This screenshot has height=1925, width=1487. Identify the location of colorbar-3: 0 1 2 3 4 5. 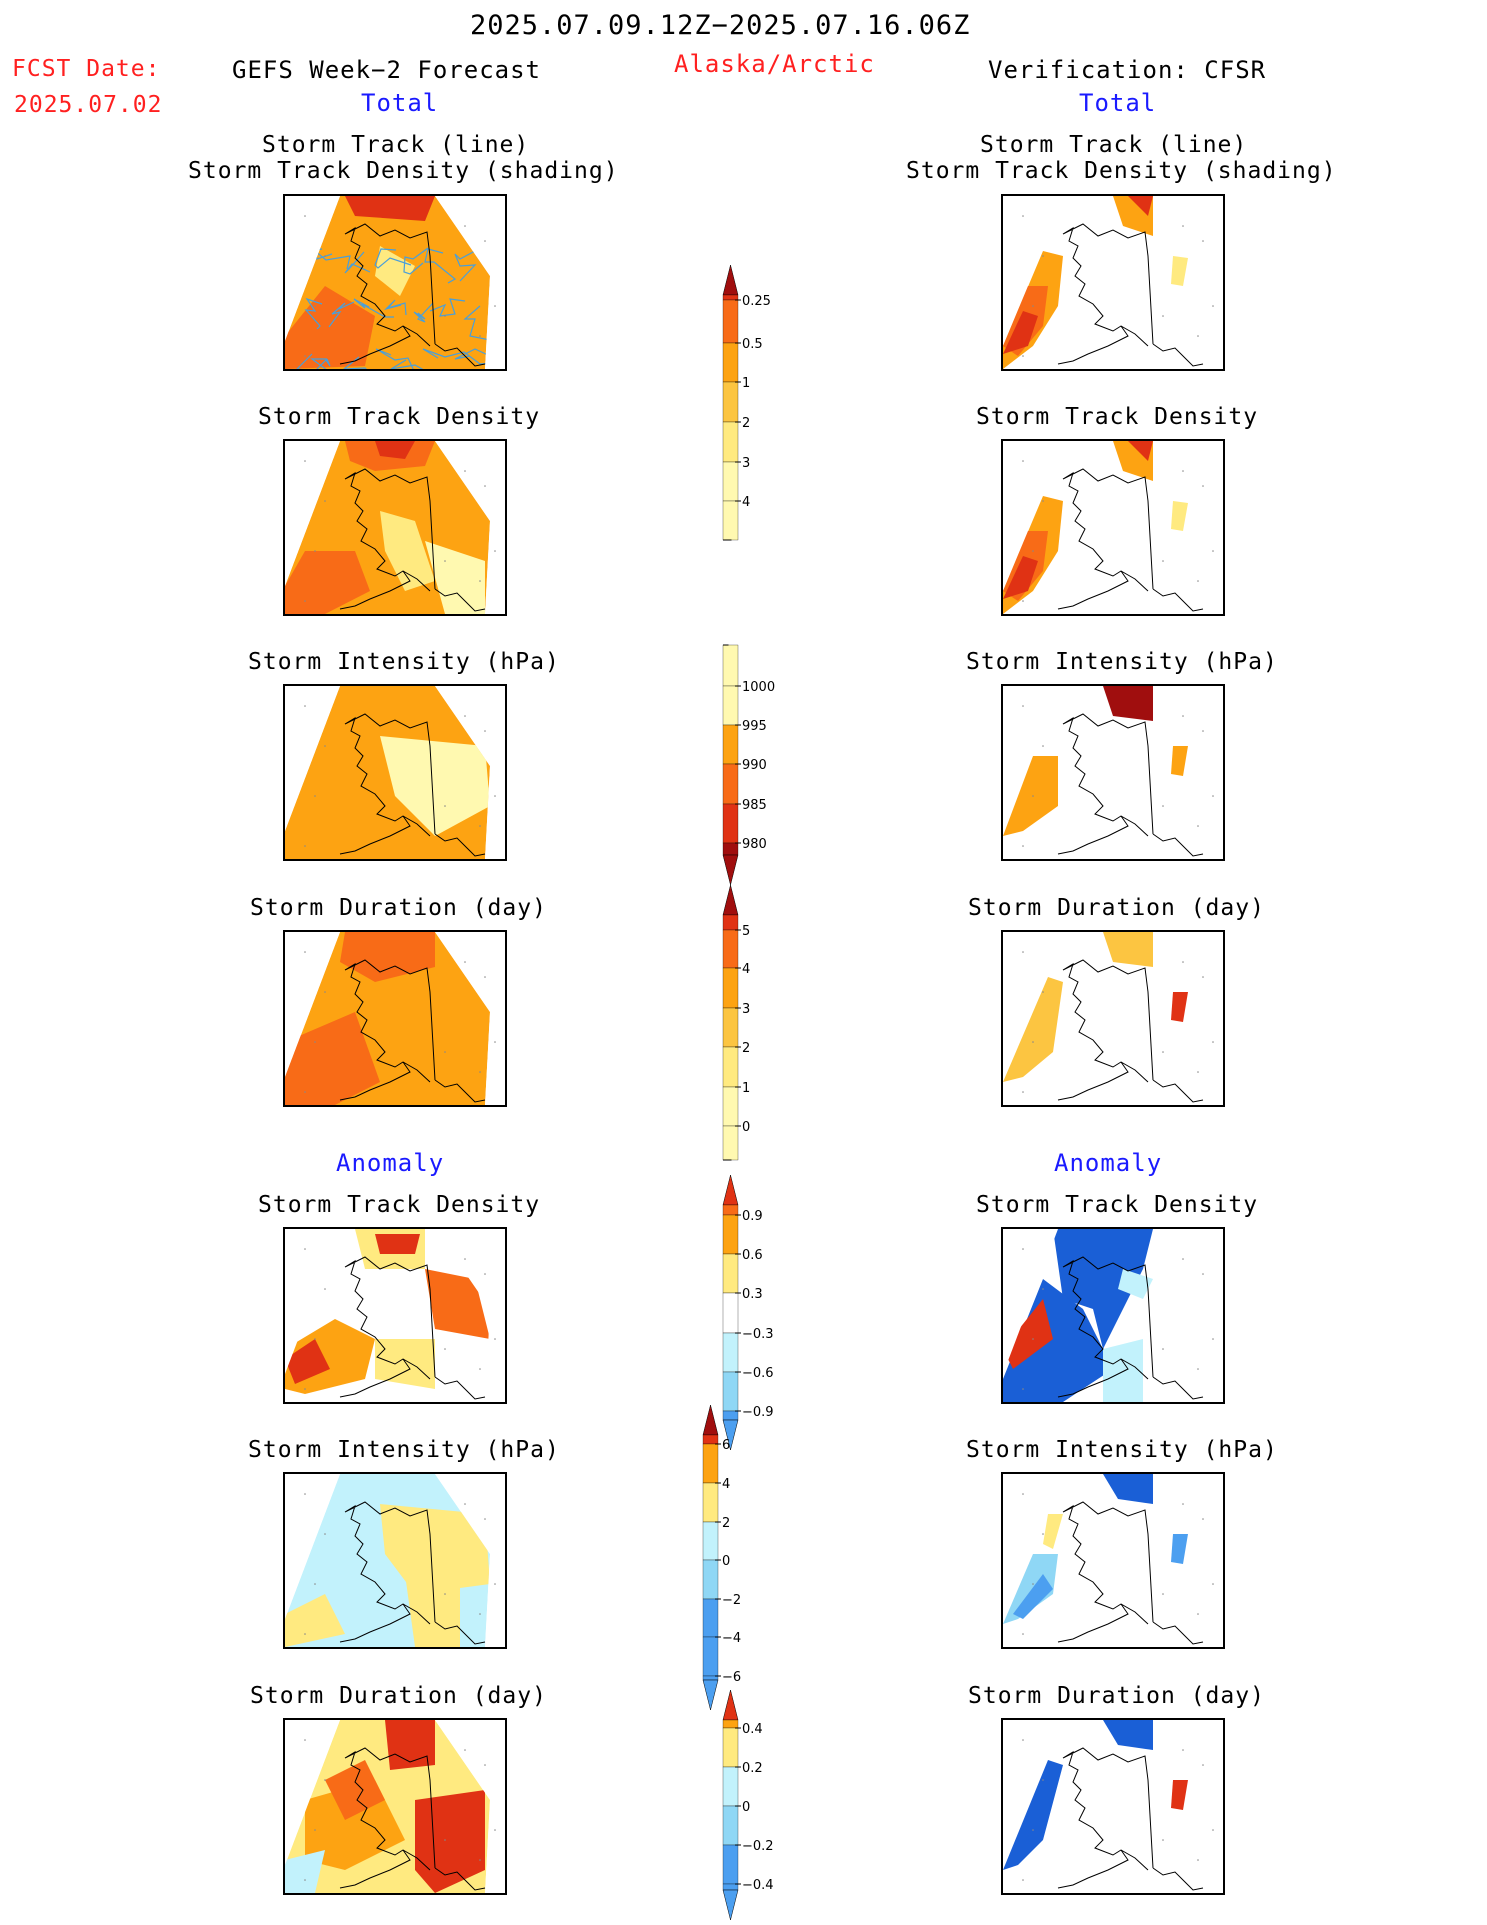
(736, 1022).